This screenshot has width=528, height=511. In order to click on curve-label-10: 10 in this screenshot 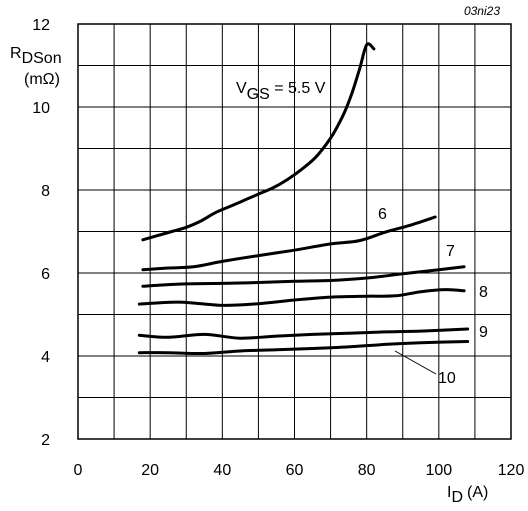, I will do `click(447, 378)`.